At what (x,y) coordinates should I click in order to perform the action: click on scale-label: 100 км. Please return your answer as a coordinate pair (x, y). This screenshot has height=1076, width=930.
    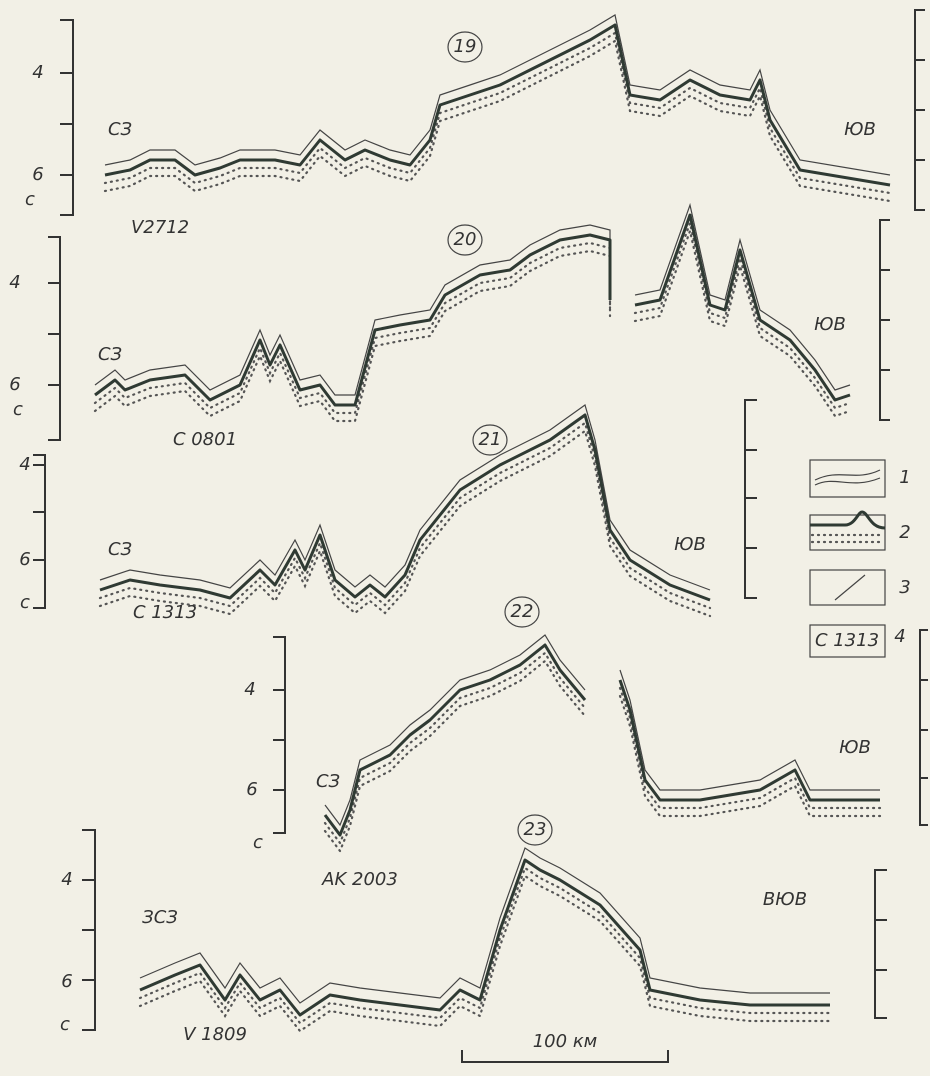
    Looking at the image, I should click on (565, 1041).